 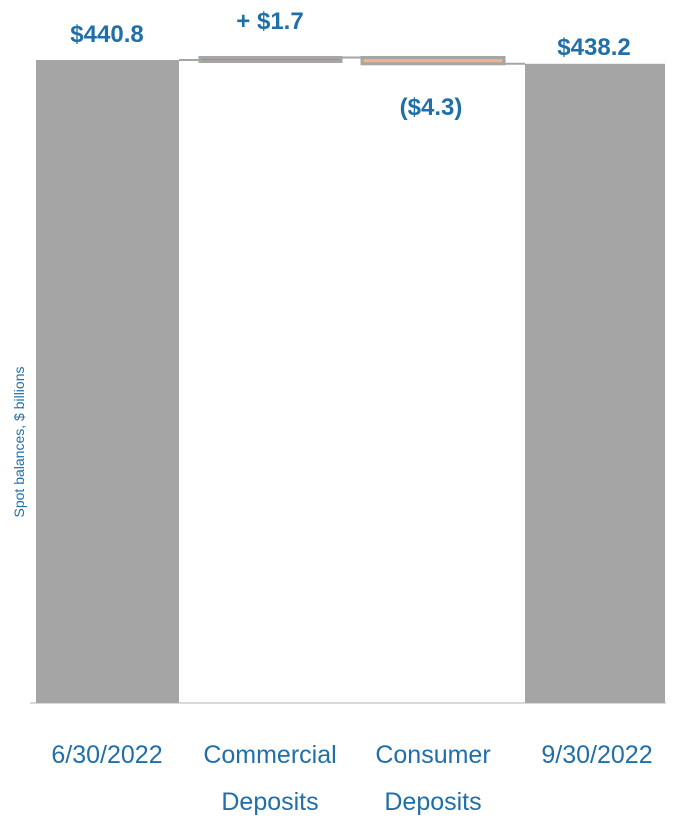 I want to click on data-label: + $1.7, so click(x=269, y=21).